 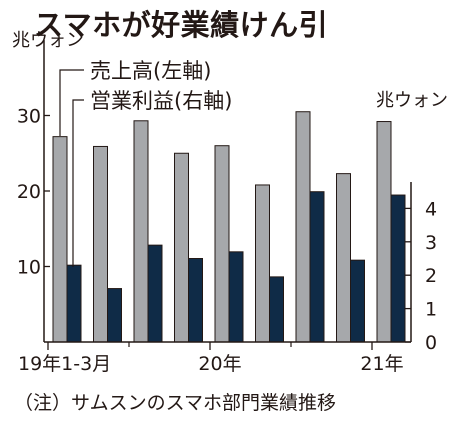 What do you see at coordinates (431, 276) in the screenshot?
I see `right-axis-tick-label: 2` at bounding box center [431, 276].